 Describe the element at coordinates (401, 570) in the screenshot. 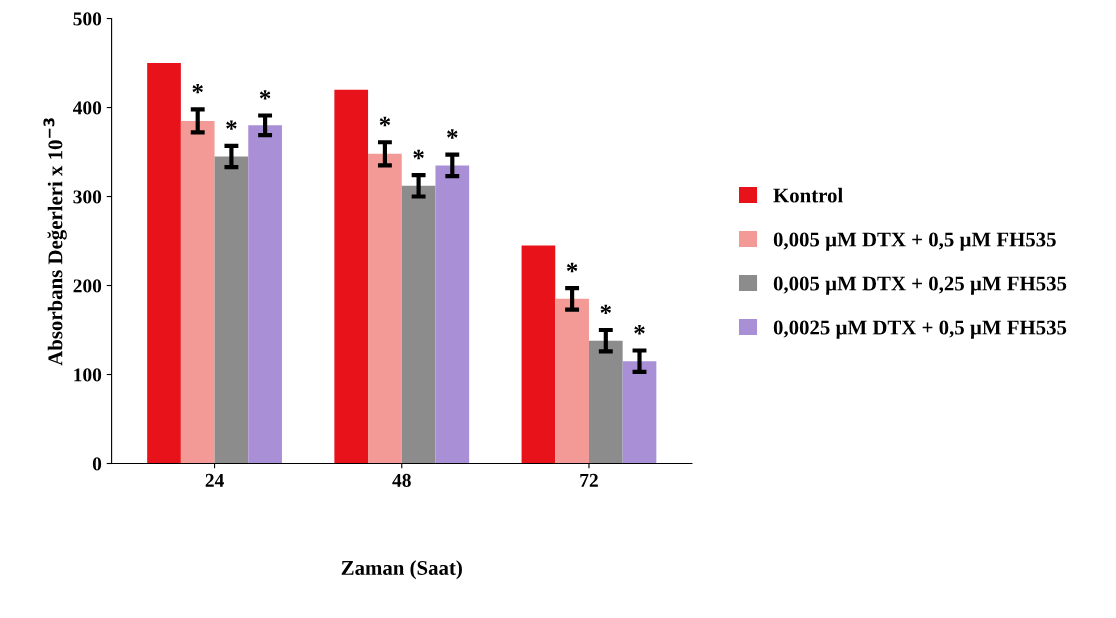

I see `x-axis-title: Zaman (Saat)` at that location.